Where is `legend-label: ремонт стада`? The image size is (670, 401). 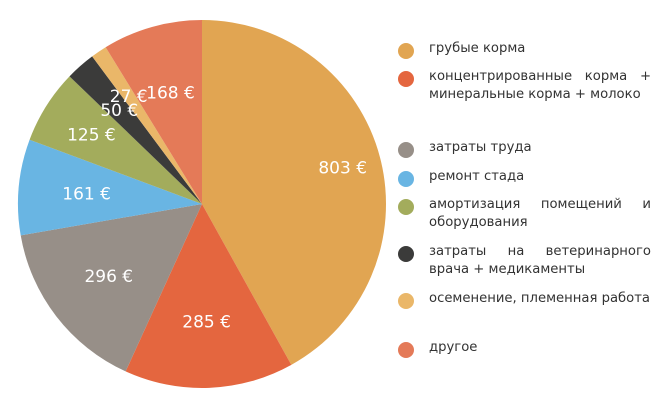 legend-label: ремонт стада is located at coordinates (477, 176).